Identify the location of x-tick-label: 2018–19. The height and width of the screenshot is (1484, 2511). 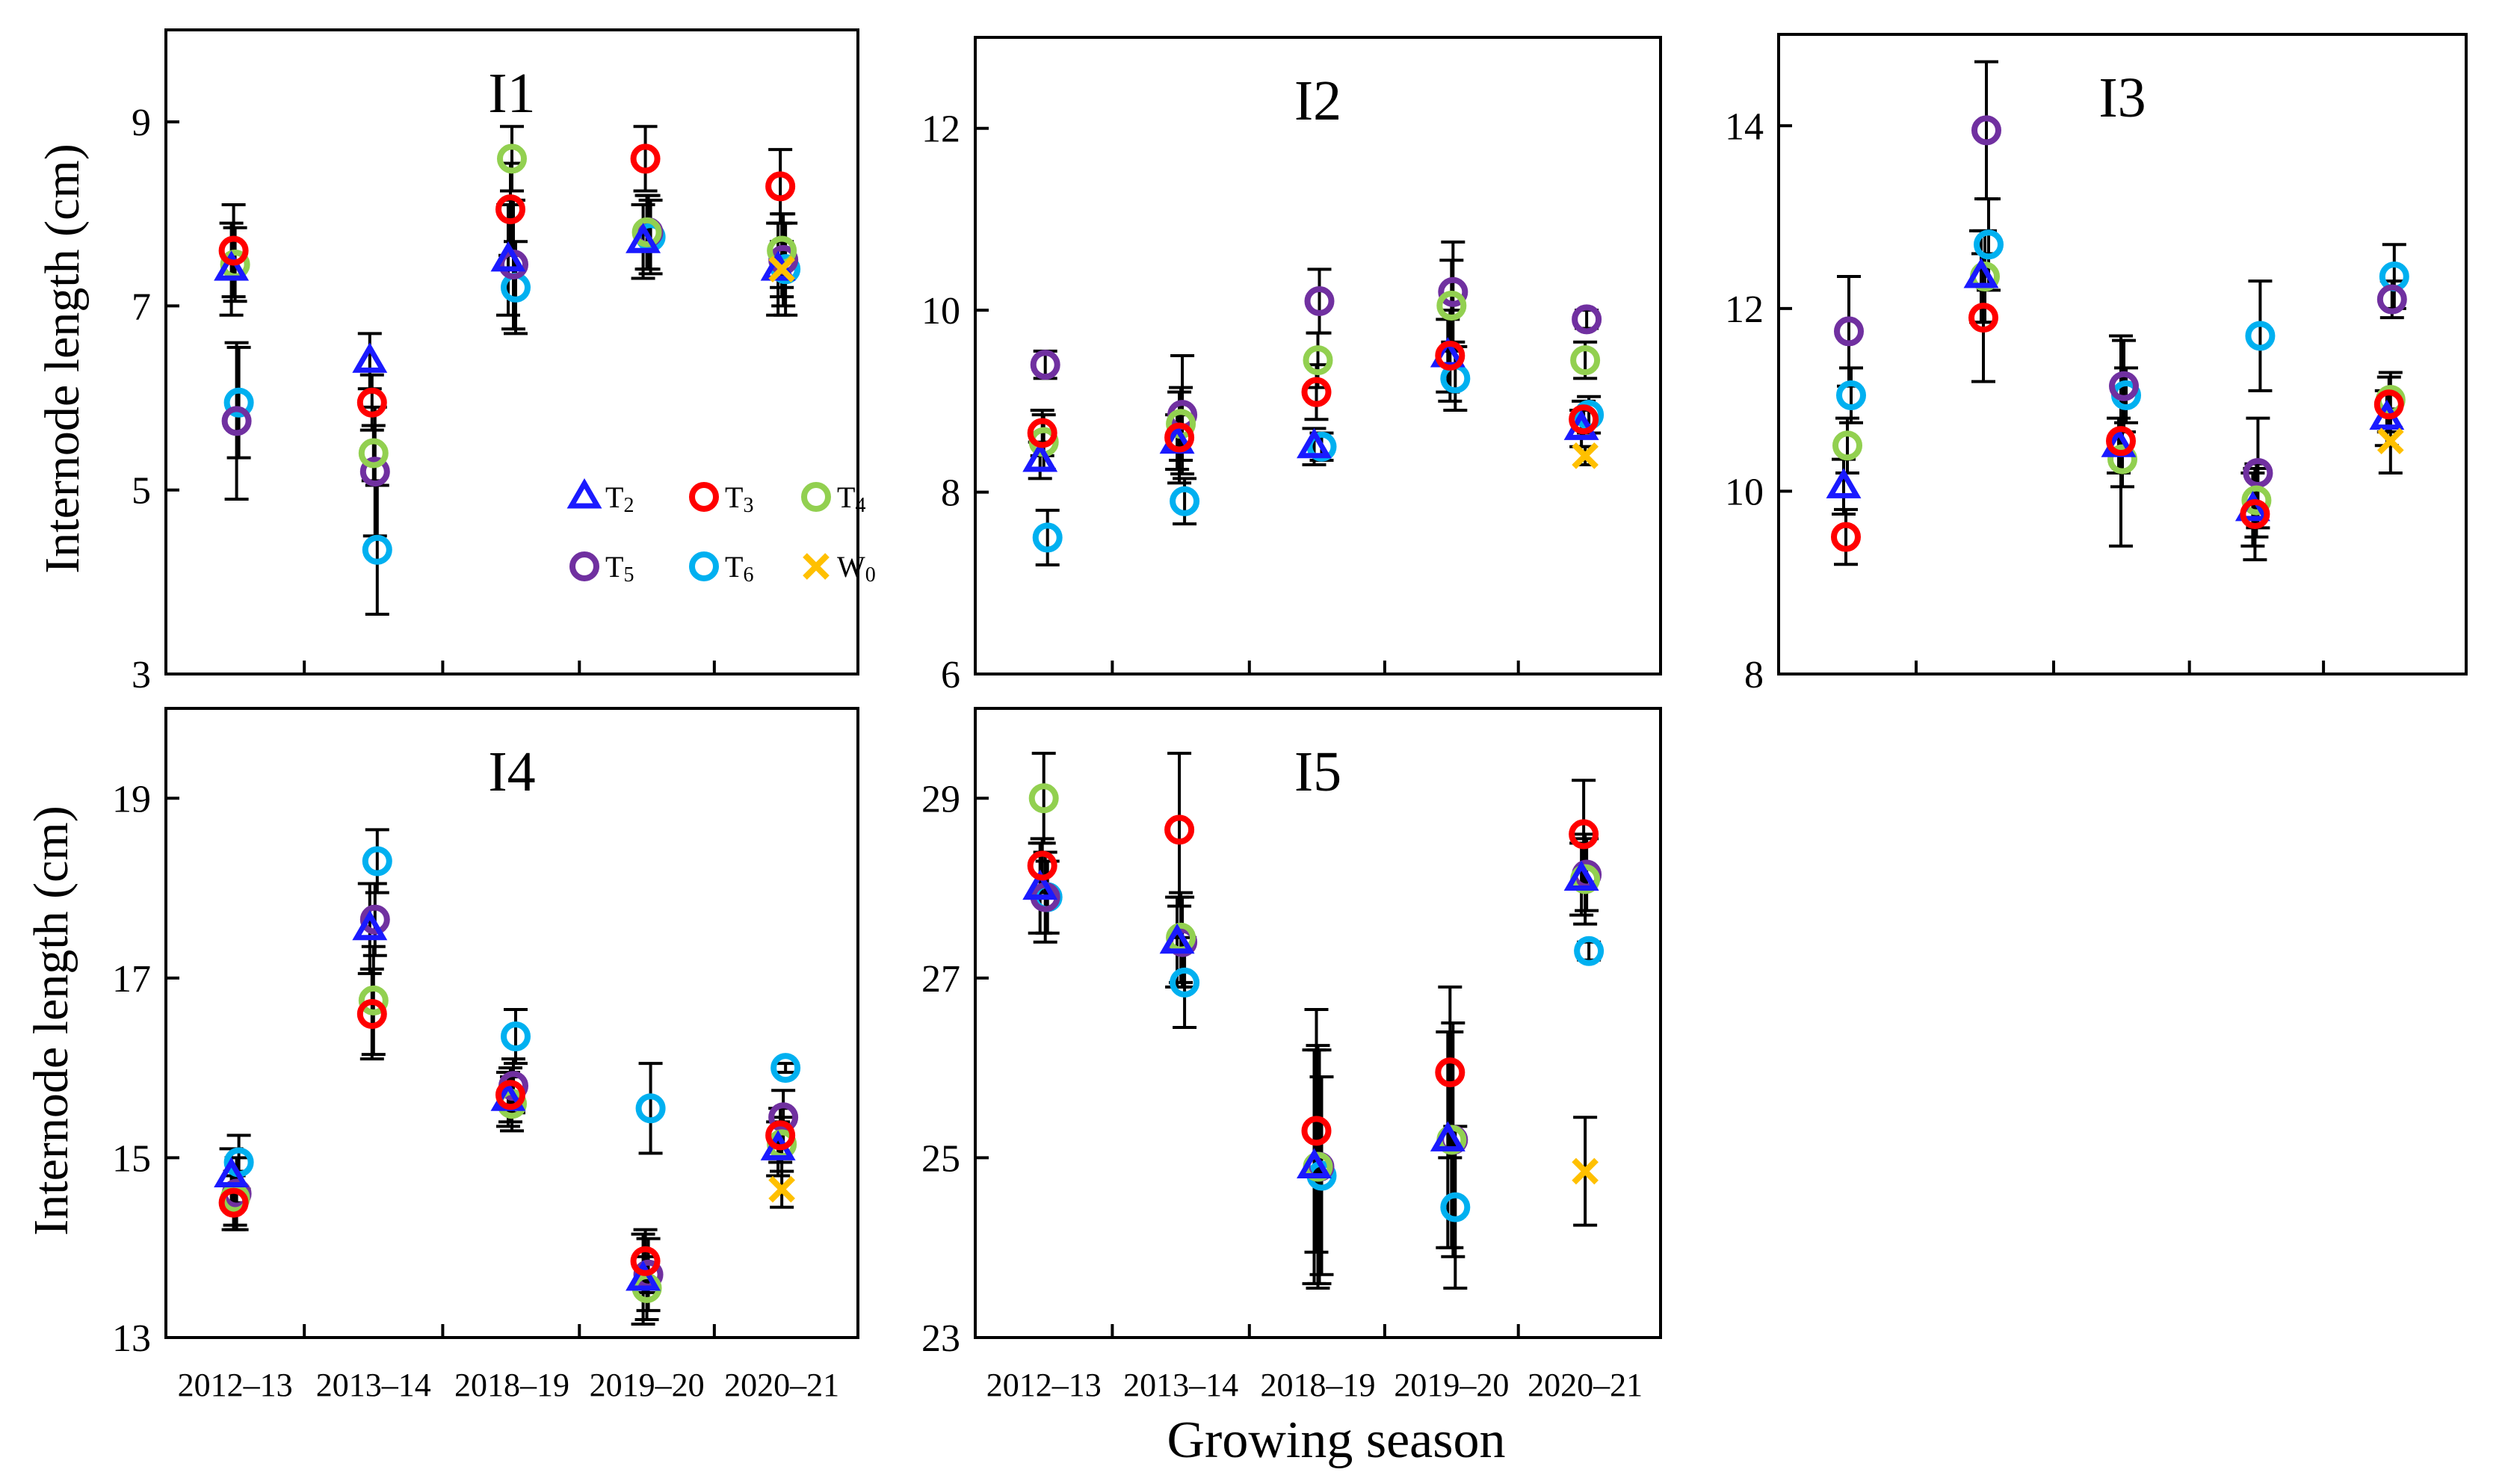
(1318, 1385).